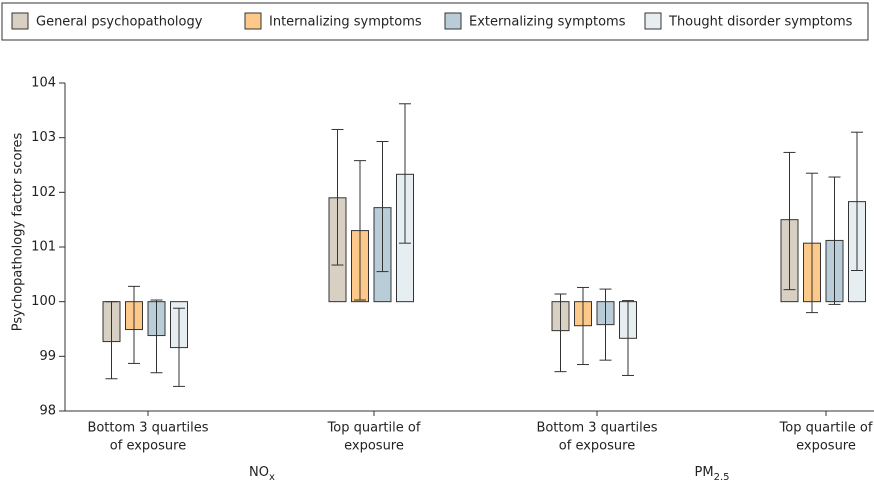 The image size is (874, 484). What do you see at coordinates (43, 192) in the screenshot?
I see `y-tick-label: 102` at bounding box center [43, 192].